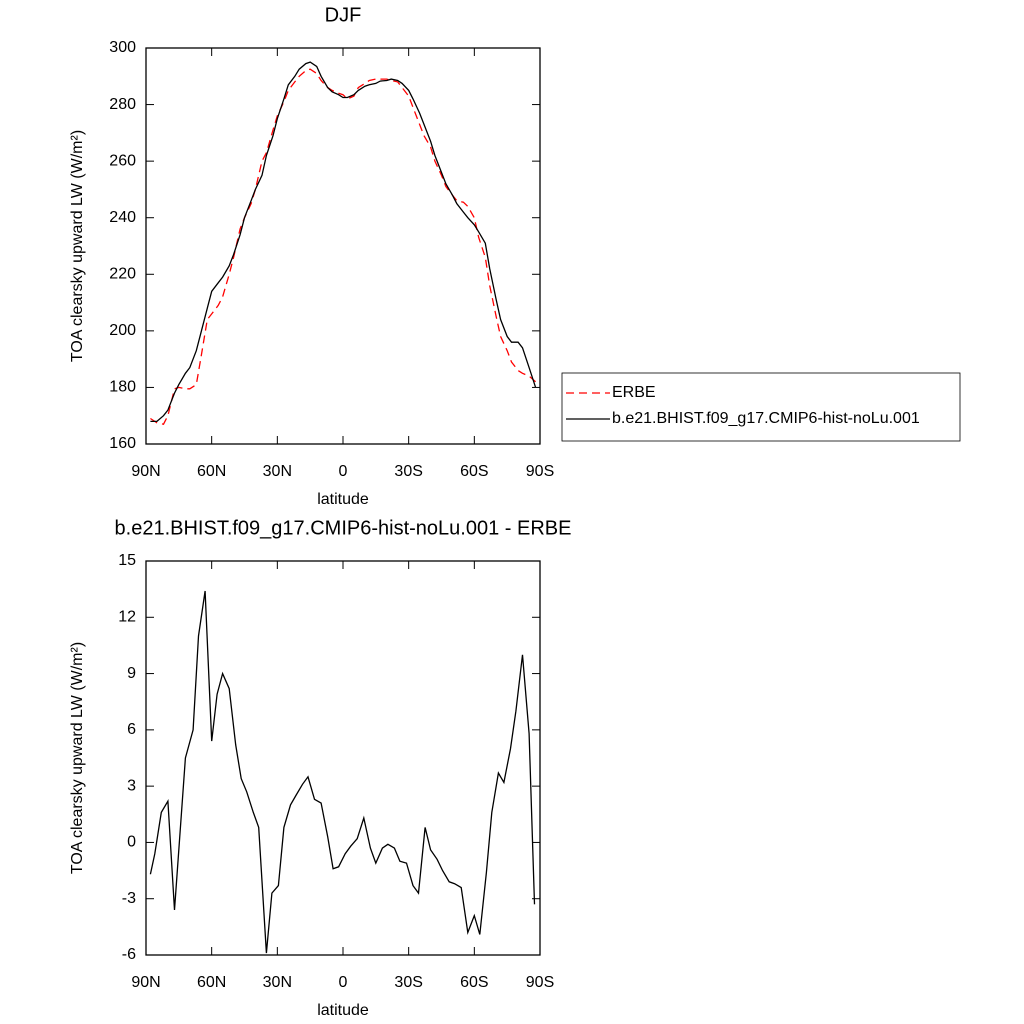 This screenshot has height=1024, width=1024. I want to click on plot-frame, so click(343, 758).